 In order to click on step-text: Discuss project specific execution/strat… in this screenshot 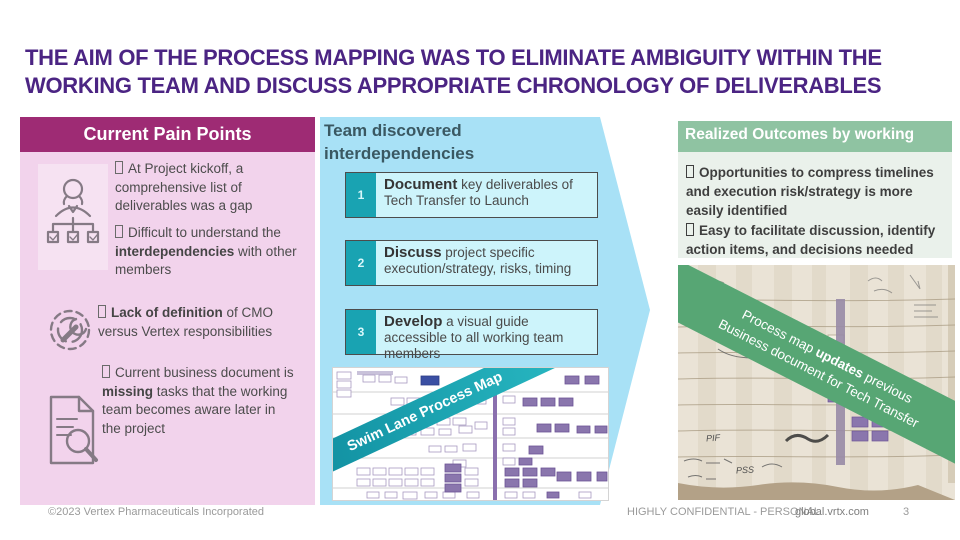, I will do `click(478, 260)`.